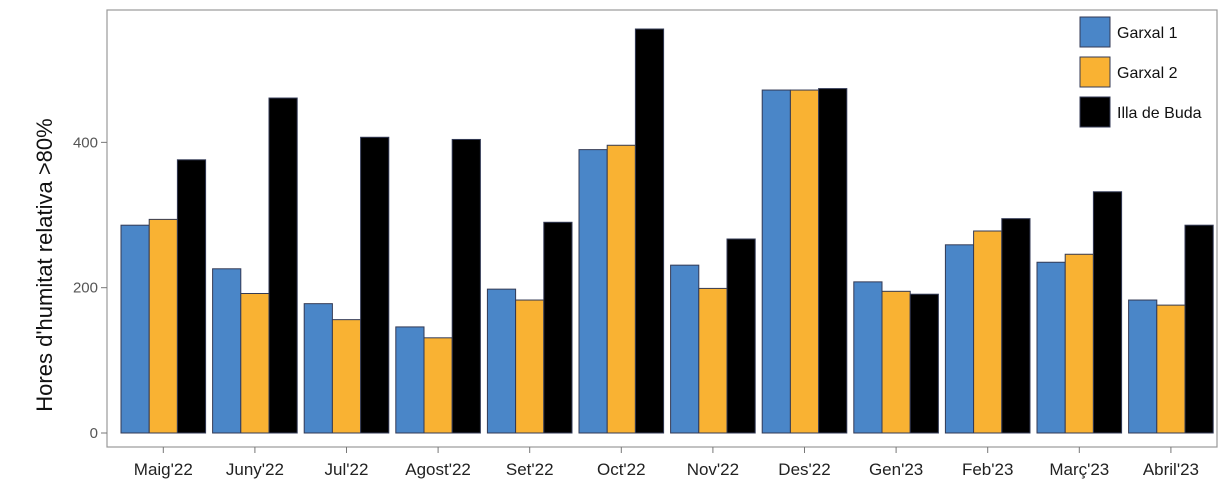 The height and width of the screenshot is (491, 1221). Describe the element at coordinates (163, 469) in the screenshot. I see `x-tick-label: Maig'22` at that location.